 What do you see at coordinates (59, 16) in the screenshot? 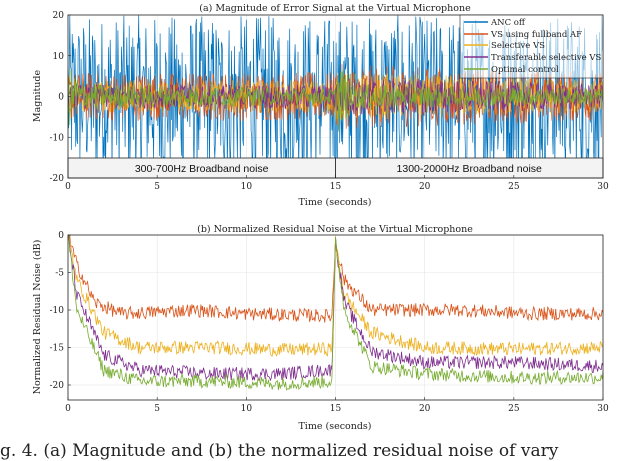
I see `a-ytick-label: 20` at bounding box center [59, 16].